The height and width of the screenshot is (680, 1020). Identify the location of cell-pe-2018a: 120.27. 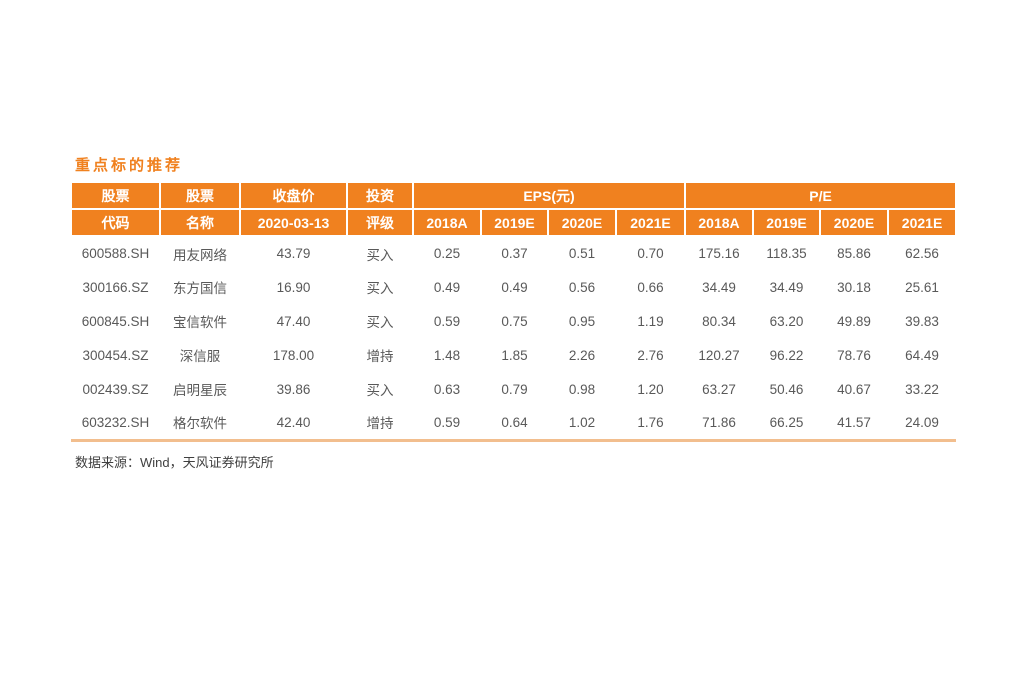
(719, 355).